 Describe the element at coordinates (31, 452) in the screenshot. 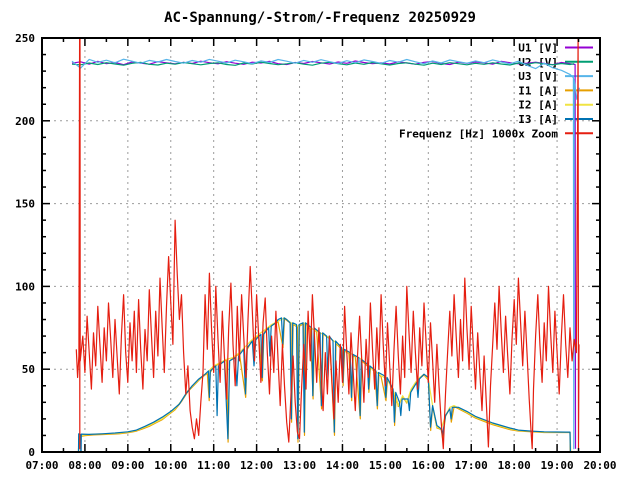

I see `y-tick-label: 0` at that location.